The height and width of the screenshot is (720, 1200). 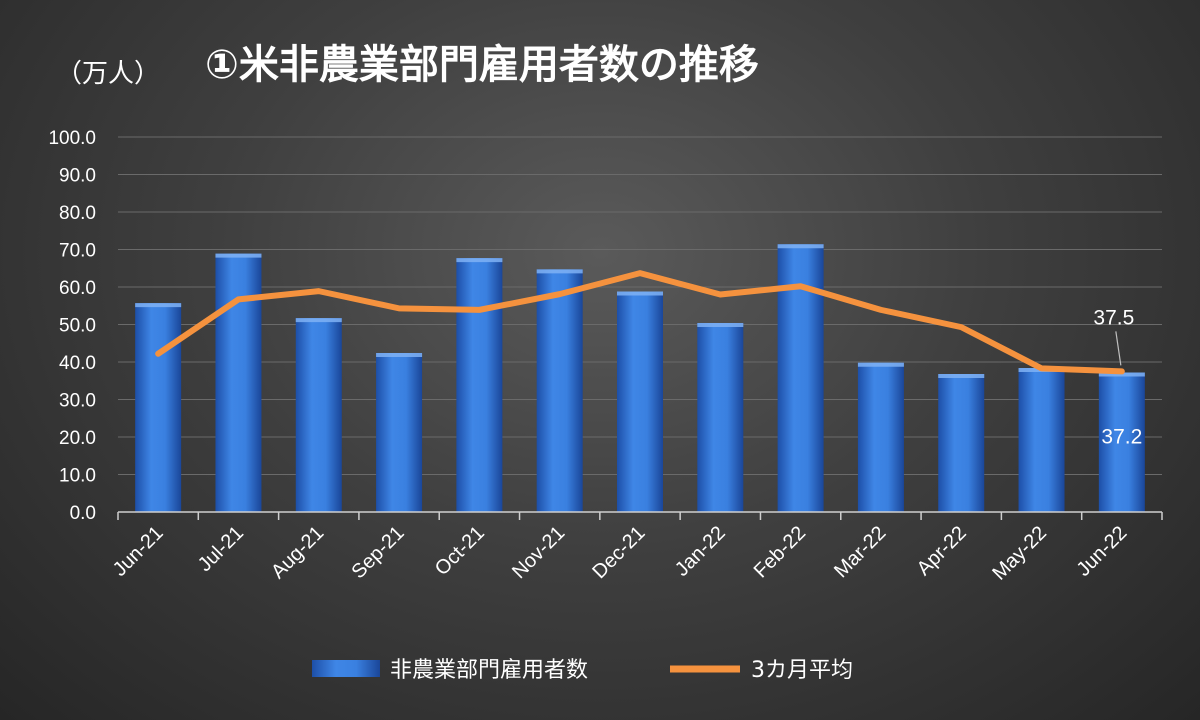 What do you see at coordinates (1102, 551) in the screenshot?
I see `x-tick-label: Jun-22` at bounding box center [1102, 551].